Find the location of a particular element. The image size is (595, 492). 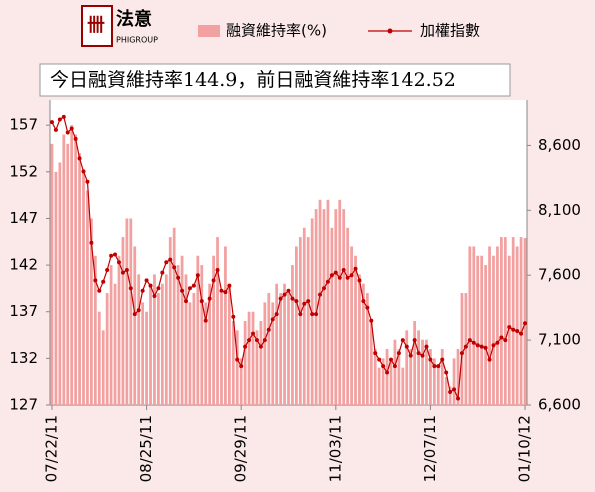

y-tick-label: 127 is located at coordinates (23, 405).